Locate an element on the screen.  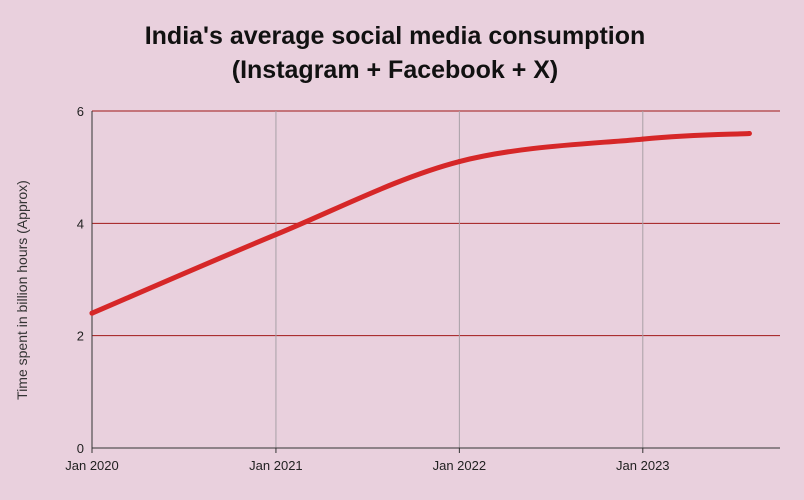
x-tick-label: Jan 2022 is located at coordinates (460, 465).